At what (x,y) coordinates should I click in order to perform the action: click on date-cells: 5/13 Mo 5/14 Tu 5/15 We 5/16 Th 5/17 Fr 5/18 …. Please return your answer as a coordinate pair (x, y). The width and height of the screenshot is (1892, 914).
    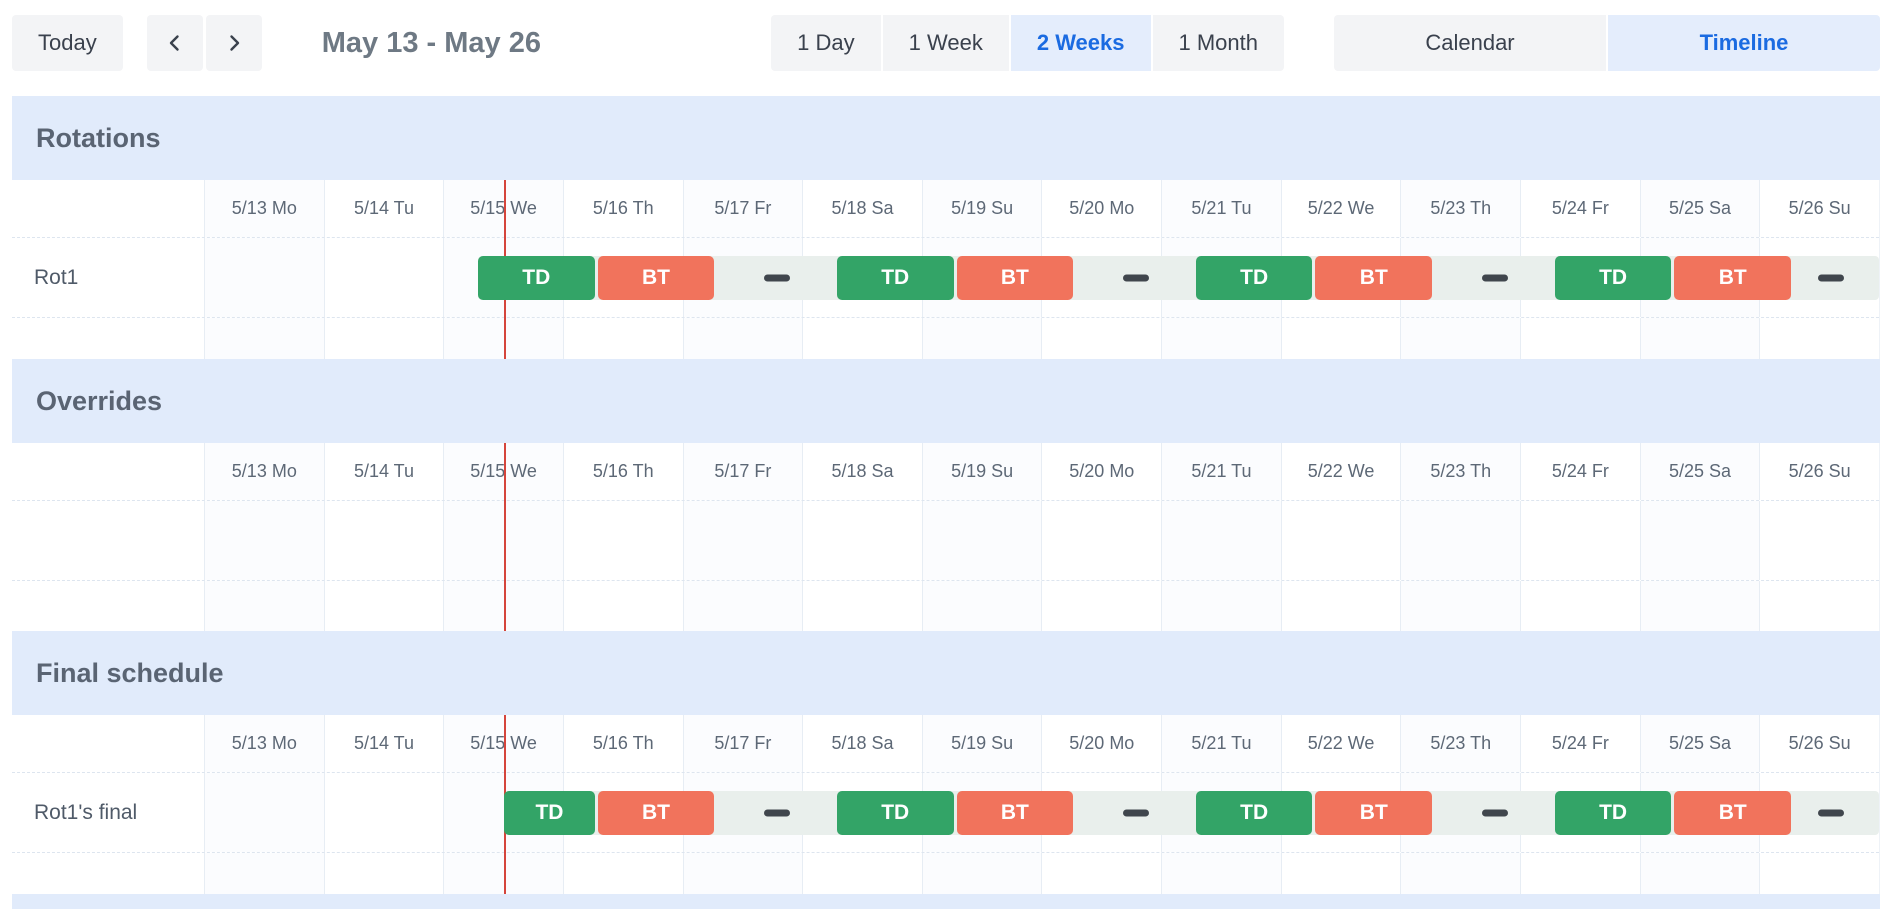
    Looking at the image, I should click on (1041, 208).